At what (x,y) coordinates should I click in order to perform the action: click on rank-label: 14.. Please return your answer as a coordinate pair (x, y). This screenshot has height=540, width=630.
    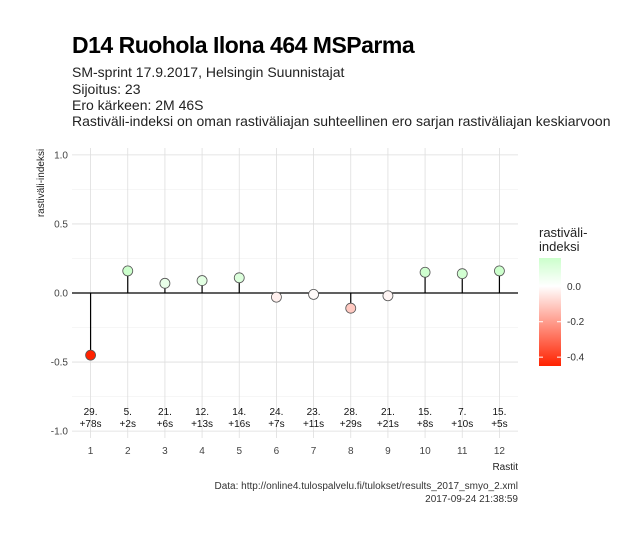
    Looking at the image, I should click on (239, 412).